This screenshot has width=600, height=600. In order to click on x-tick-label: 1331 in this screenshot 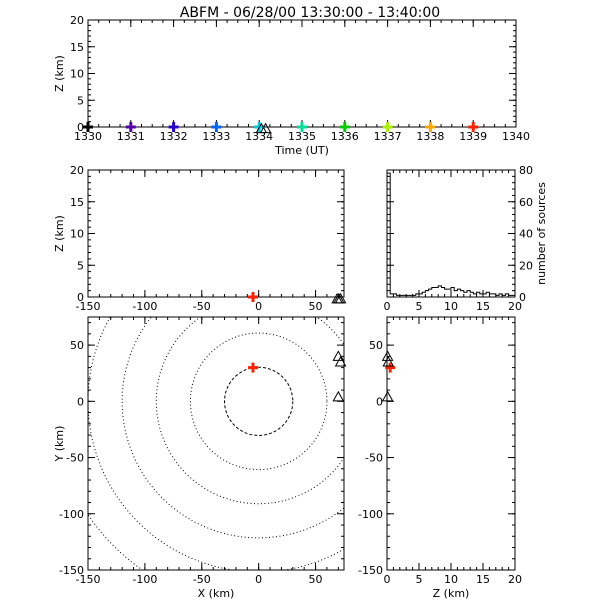, I will do `click(131, 136)`.